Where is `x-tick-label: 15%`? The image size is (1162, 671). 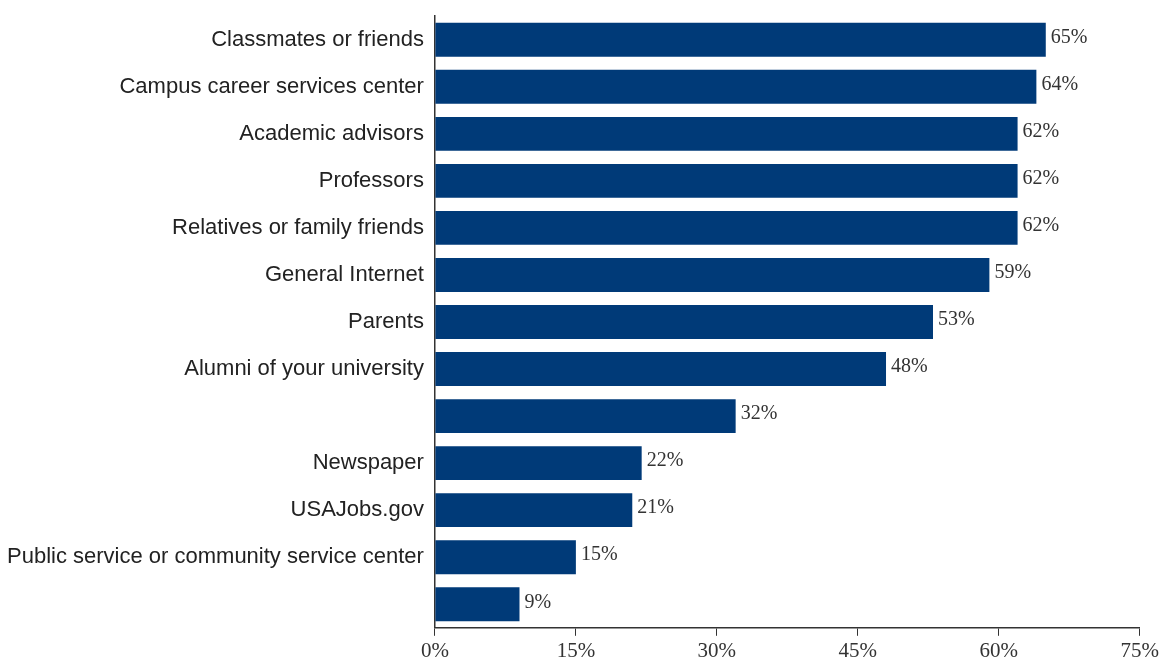 x-tick-label: 15% is located at coordinates (576, 649).